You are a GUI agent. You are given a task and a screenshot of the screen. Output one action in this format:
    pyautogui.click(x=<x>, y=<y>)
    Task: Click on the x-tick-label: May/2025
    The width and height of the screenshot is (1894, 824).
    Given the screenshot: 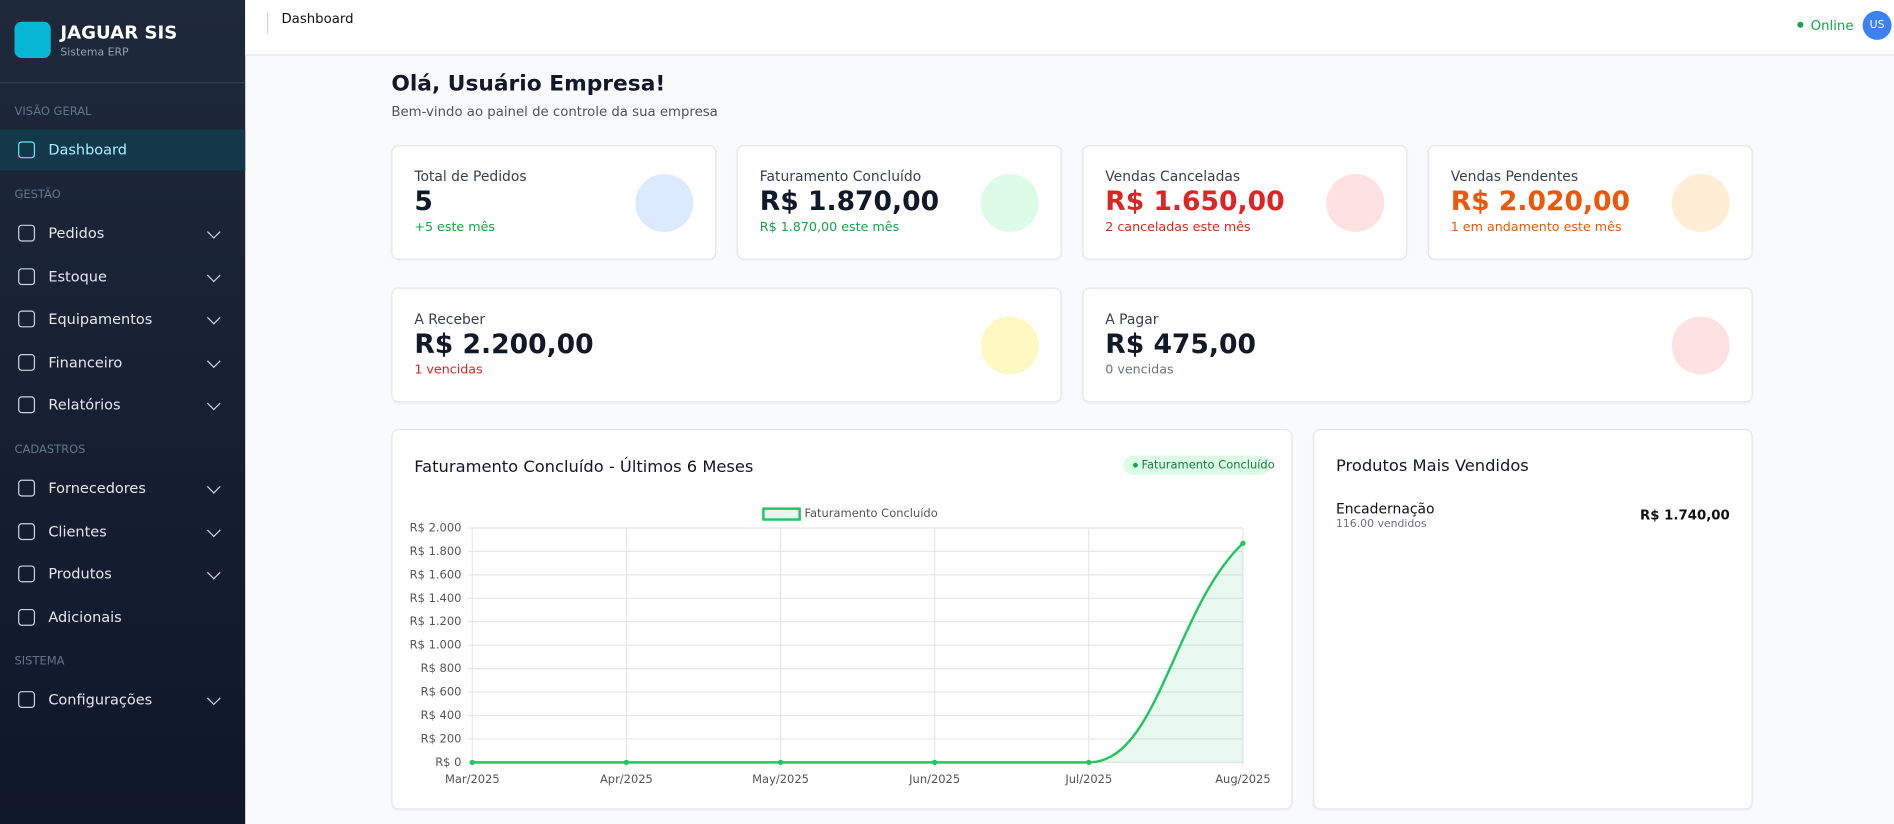 What is the action you would take?
    pyautogui.click(x=780, y=779)
    